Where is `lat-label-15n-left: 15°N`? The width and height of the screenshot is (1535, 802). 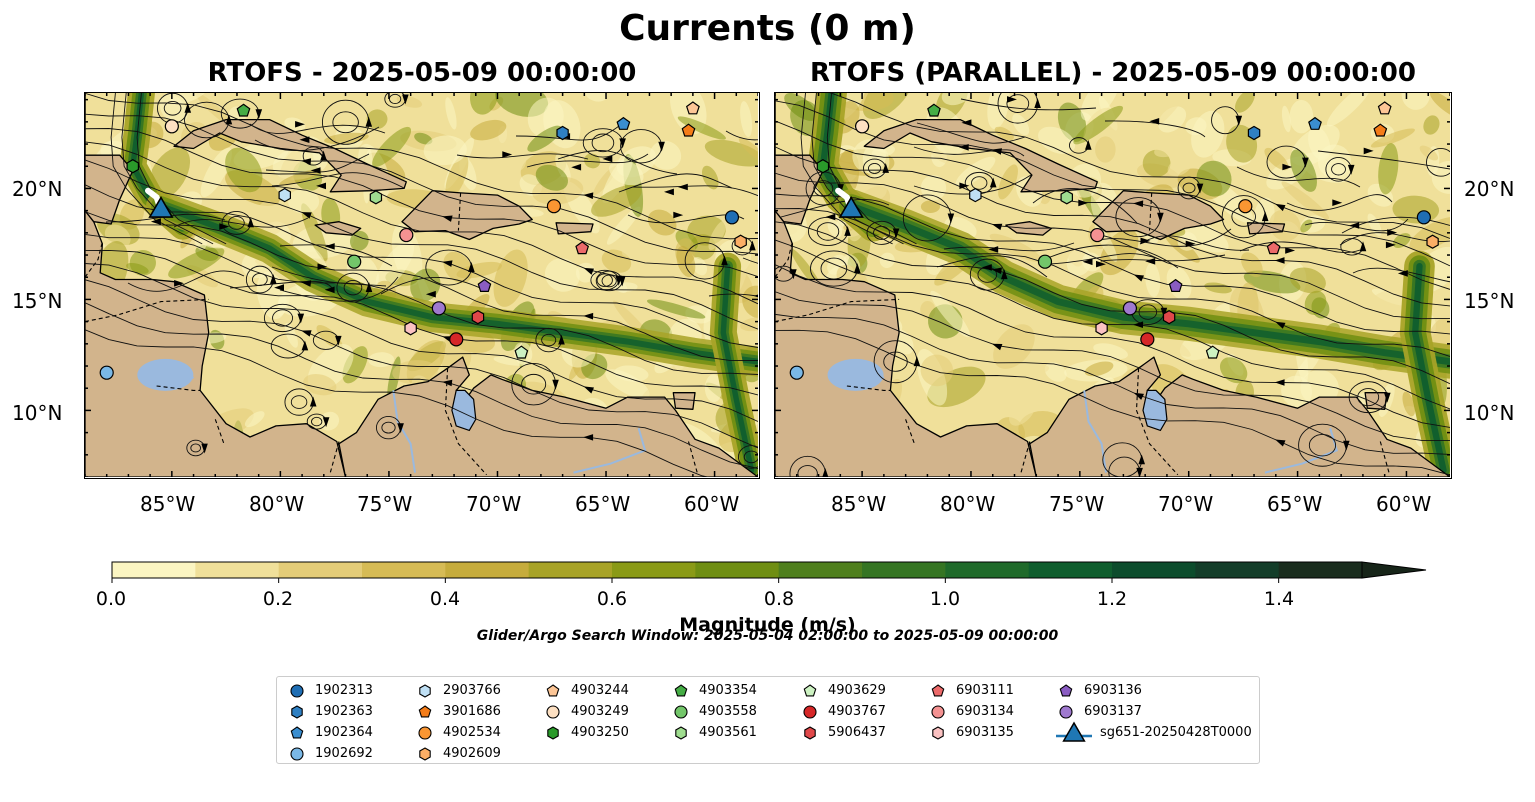
lat-label-15n-left: 15°N is located at coordinates (37, 301).